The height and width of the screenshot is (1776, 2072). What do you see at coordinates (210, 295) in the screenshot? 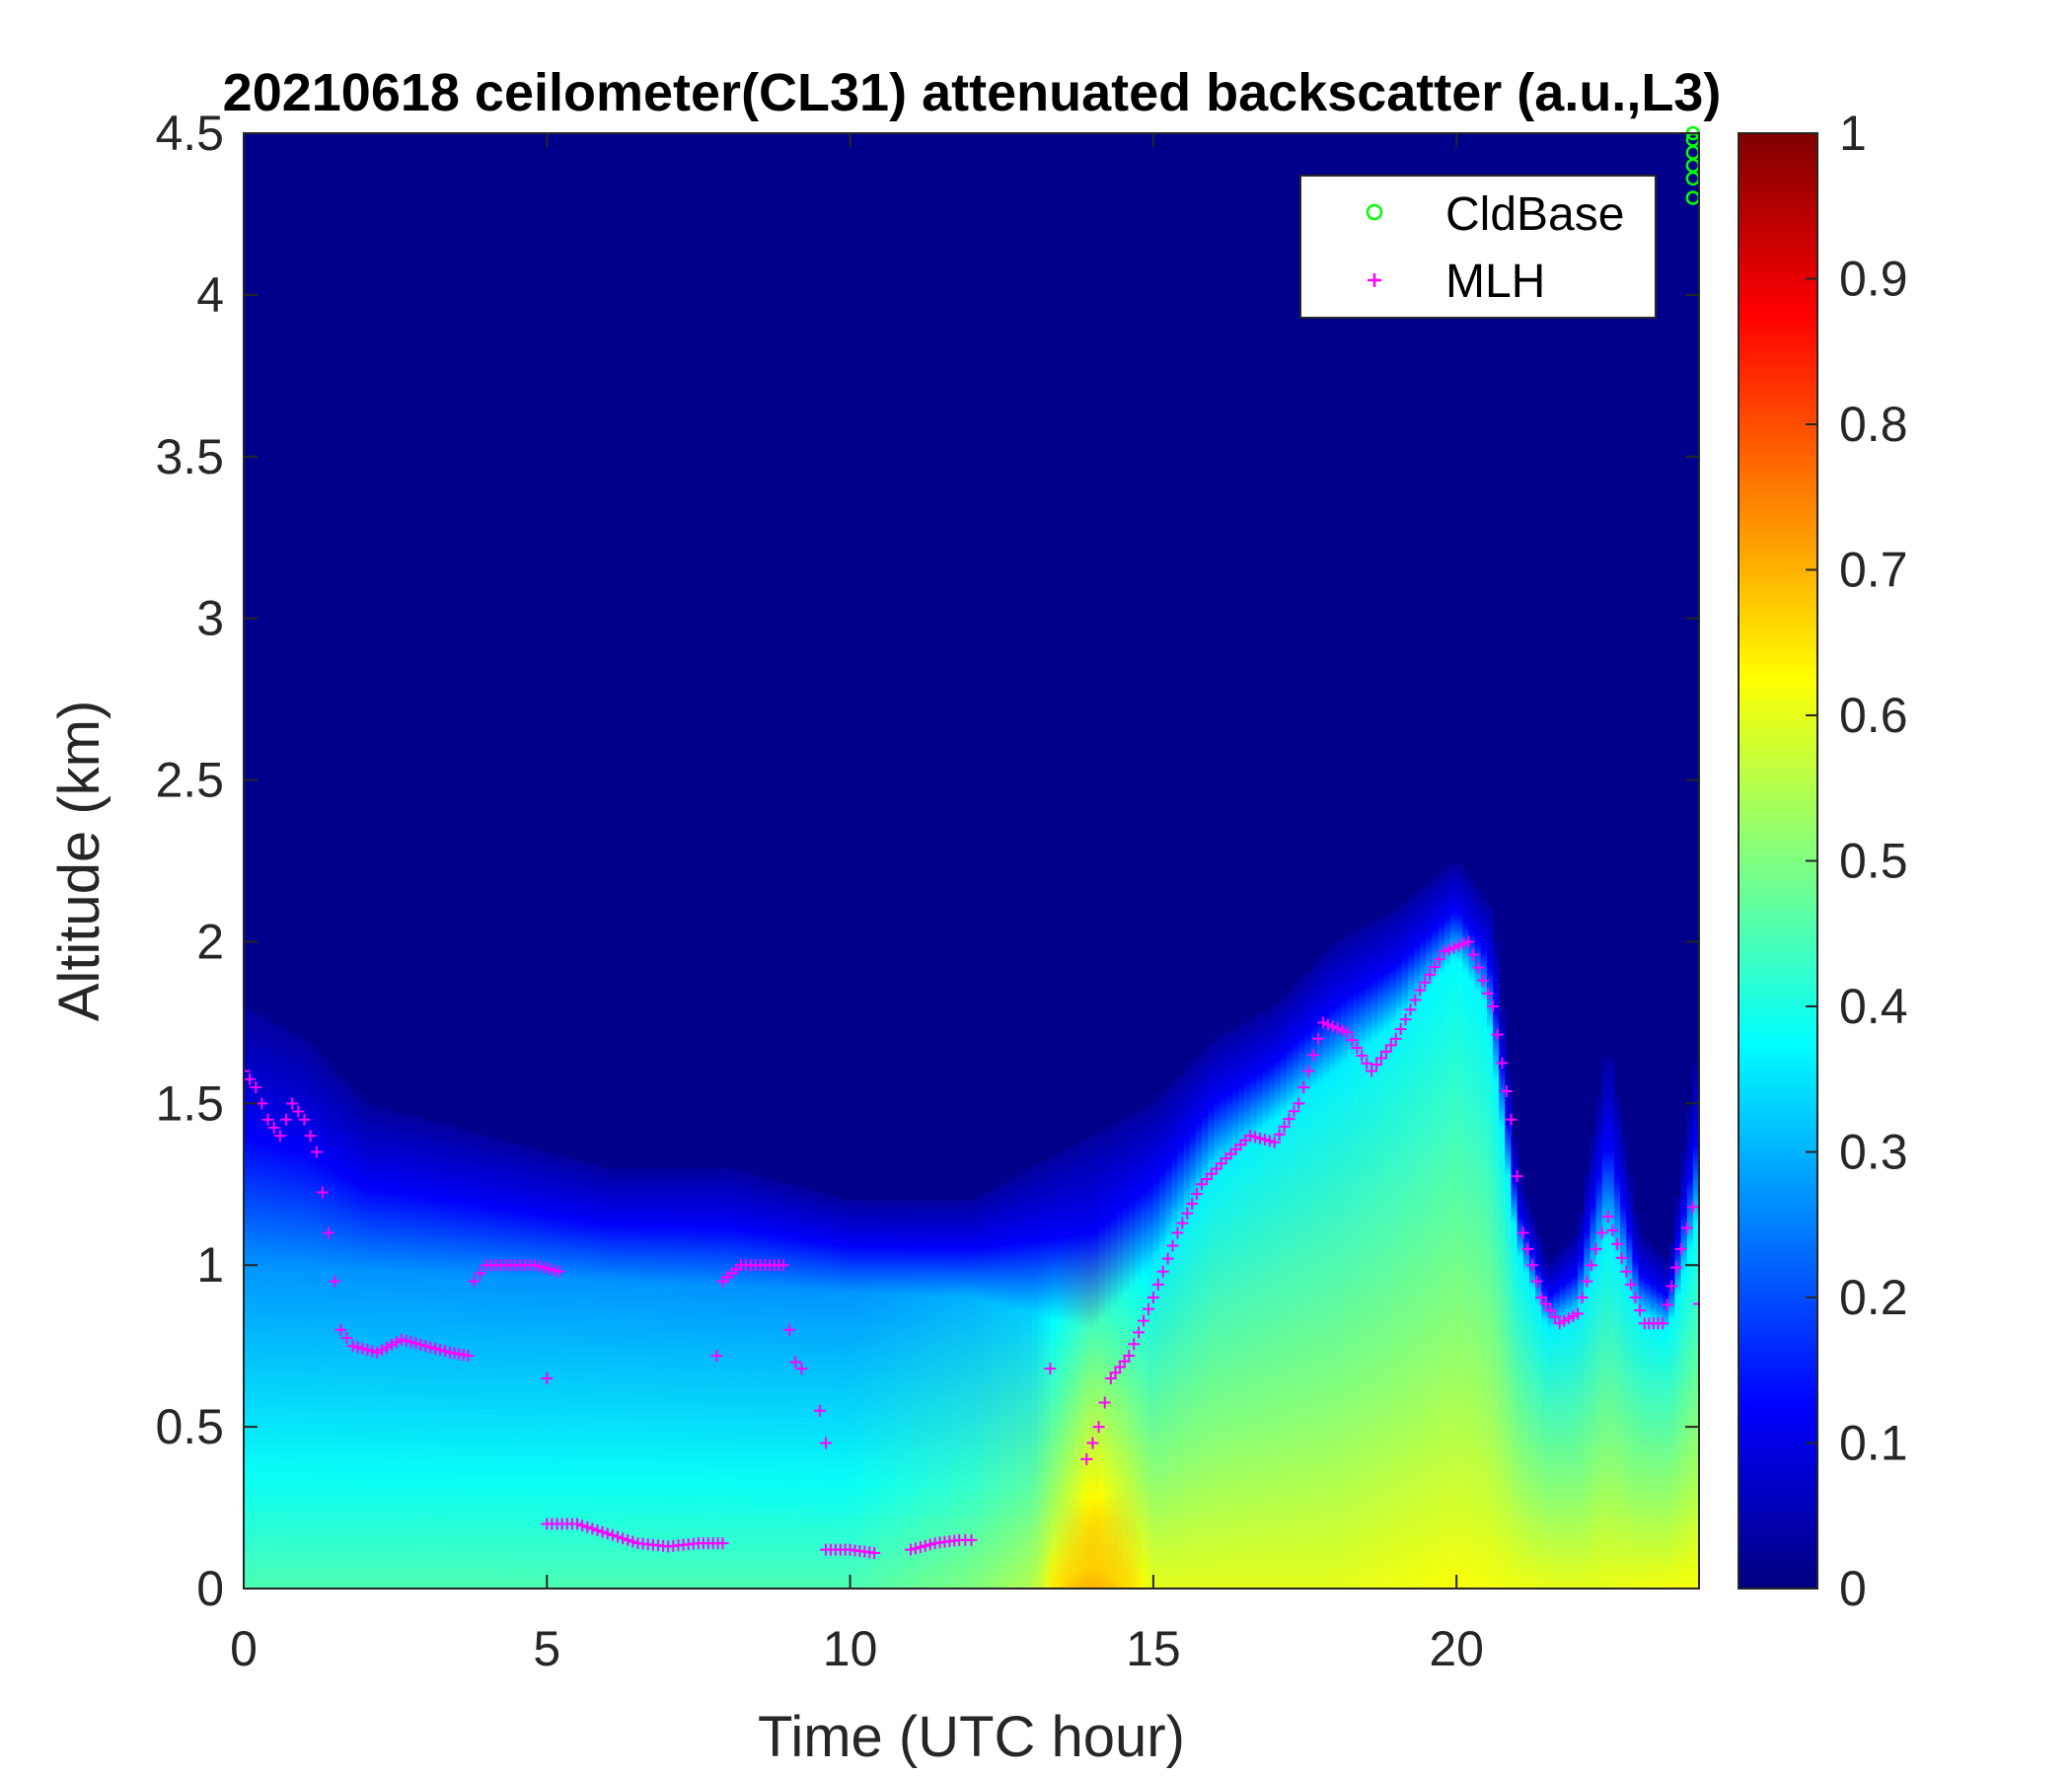
I see `y-tick-label: 4` at bounding box center [210, 295].